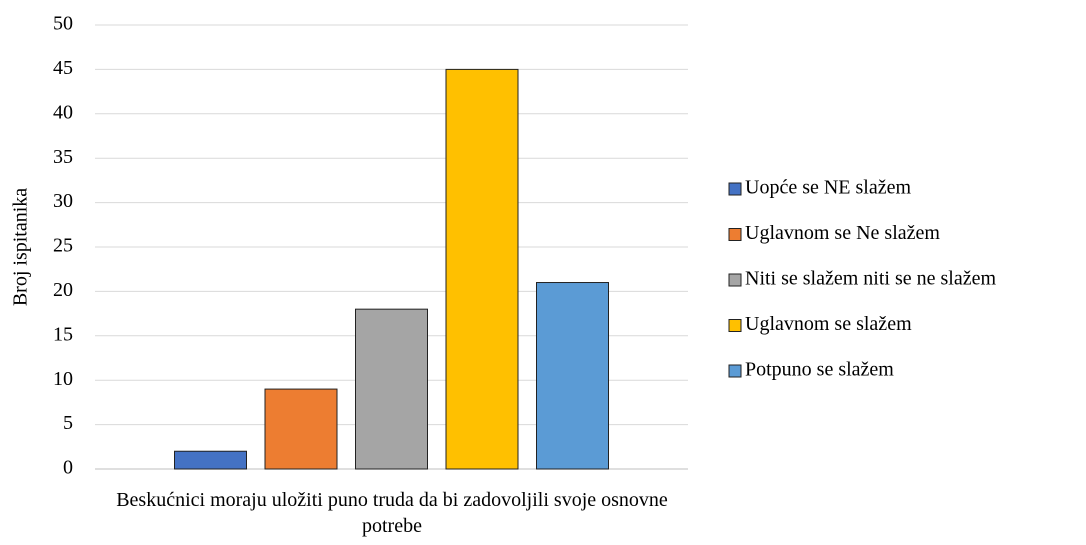 This screenshot has height=545, width=1086. Describe the element at coordinates (819, 370) in the screenshot. I see `legend-label: Potpuno se slažem` at that location.